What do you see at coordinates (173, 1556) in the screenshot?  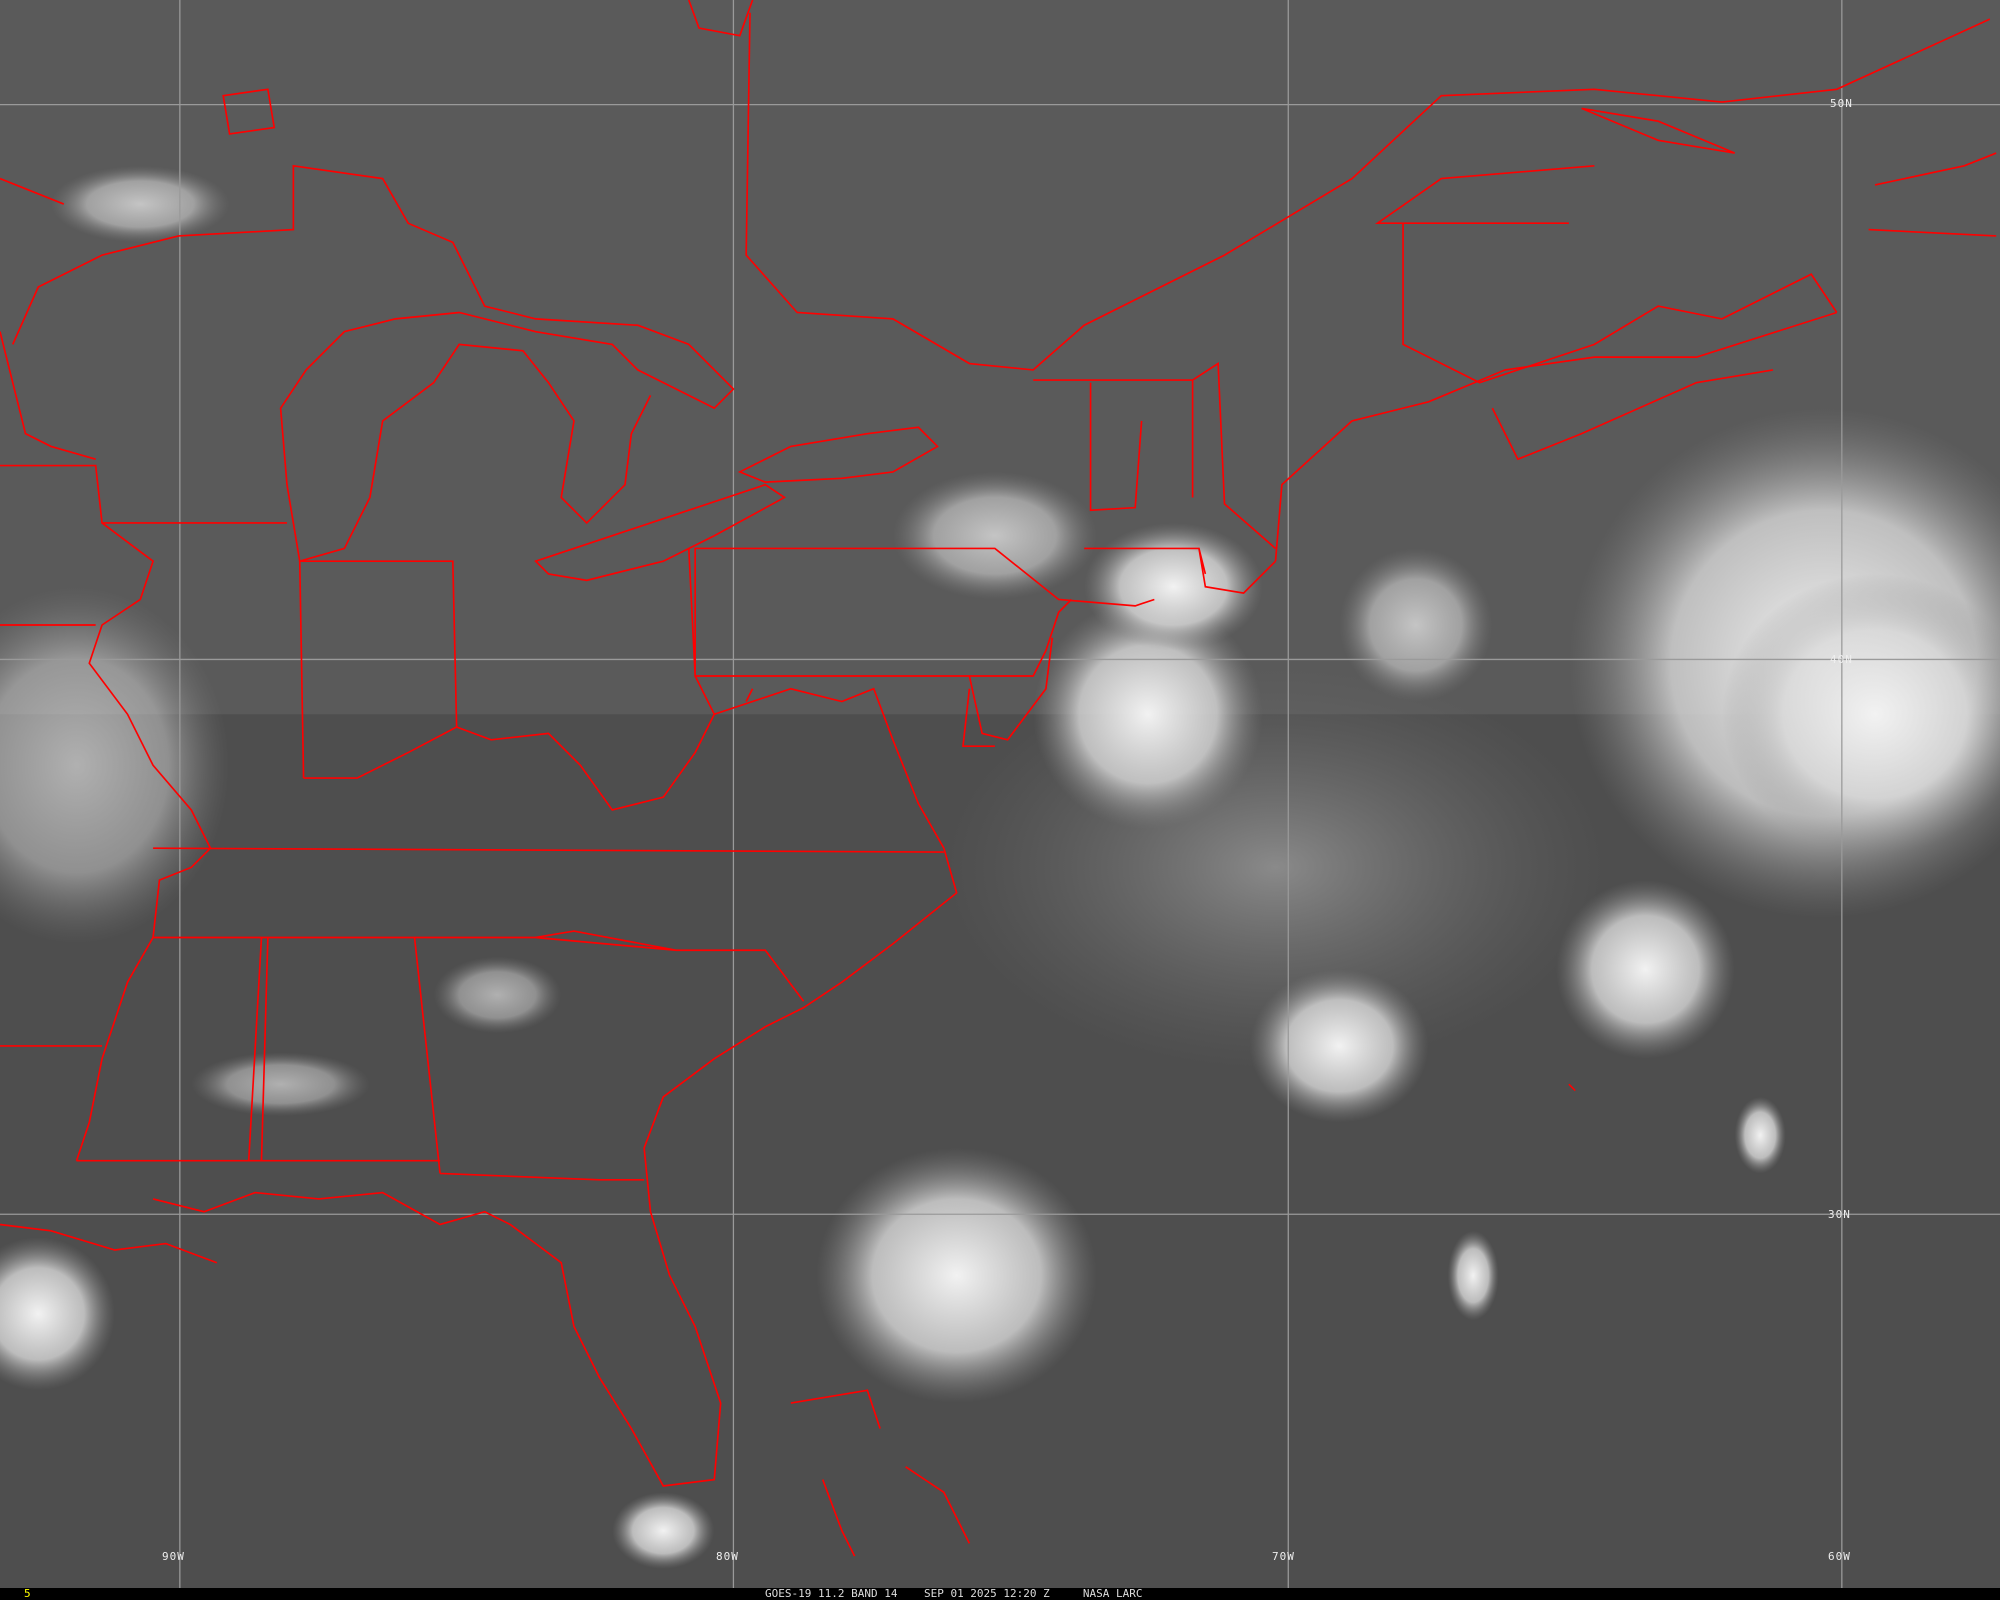 I see `longitude-label-90w: 90W` at bounding box center [173, 1556].